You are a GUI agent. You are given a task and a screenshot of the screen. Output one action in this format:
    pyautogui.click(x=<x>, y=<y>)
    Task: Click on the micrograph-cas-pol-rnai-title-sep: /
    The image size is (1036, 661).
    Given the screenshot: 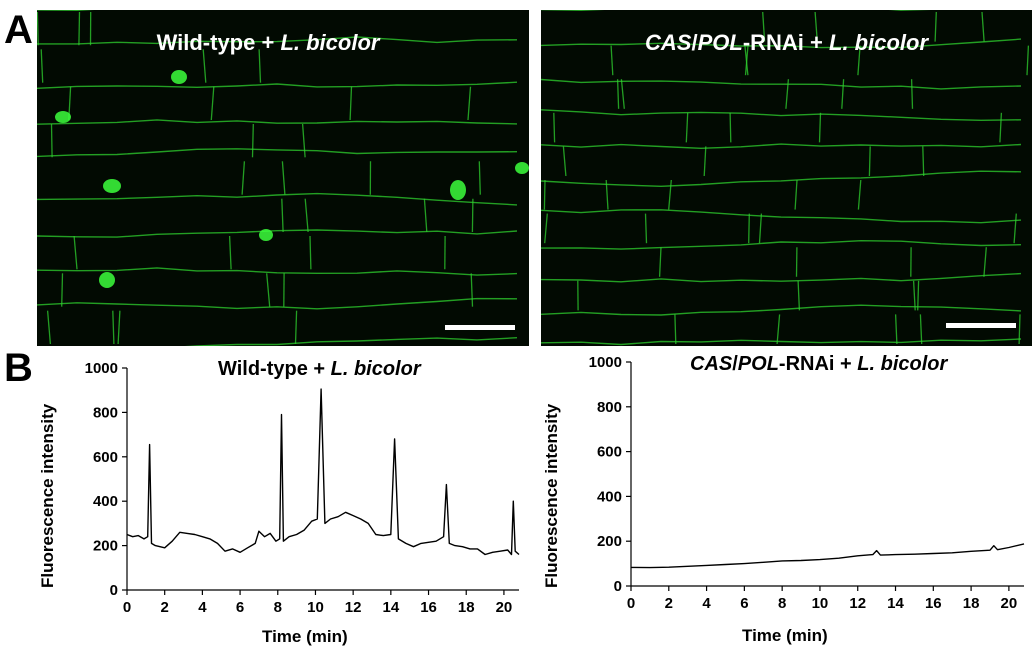 What is the action you would take?
    pyautogui.click(x=694, y=42)
    